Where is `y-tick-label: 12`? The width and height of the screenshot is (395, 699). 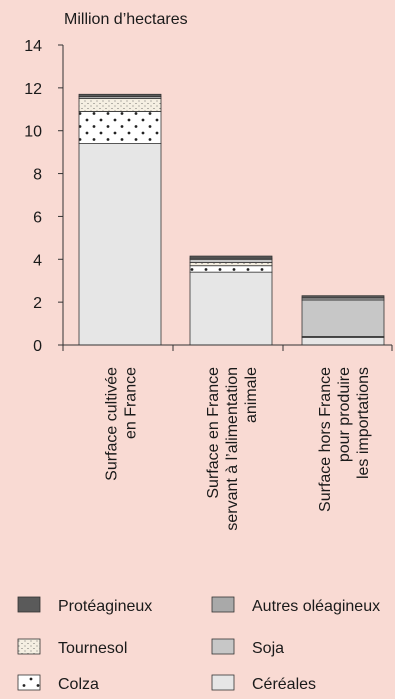
y-tick-label: 12 is located at coordinates (33, 89).